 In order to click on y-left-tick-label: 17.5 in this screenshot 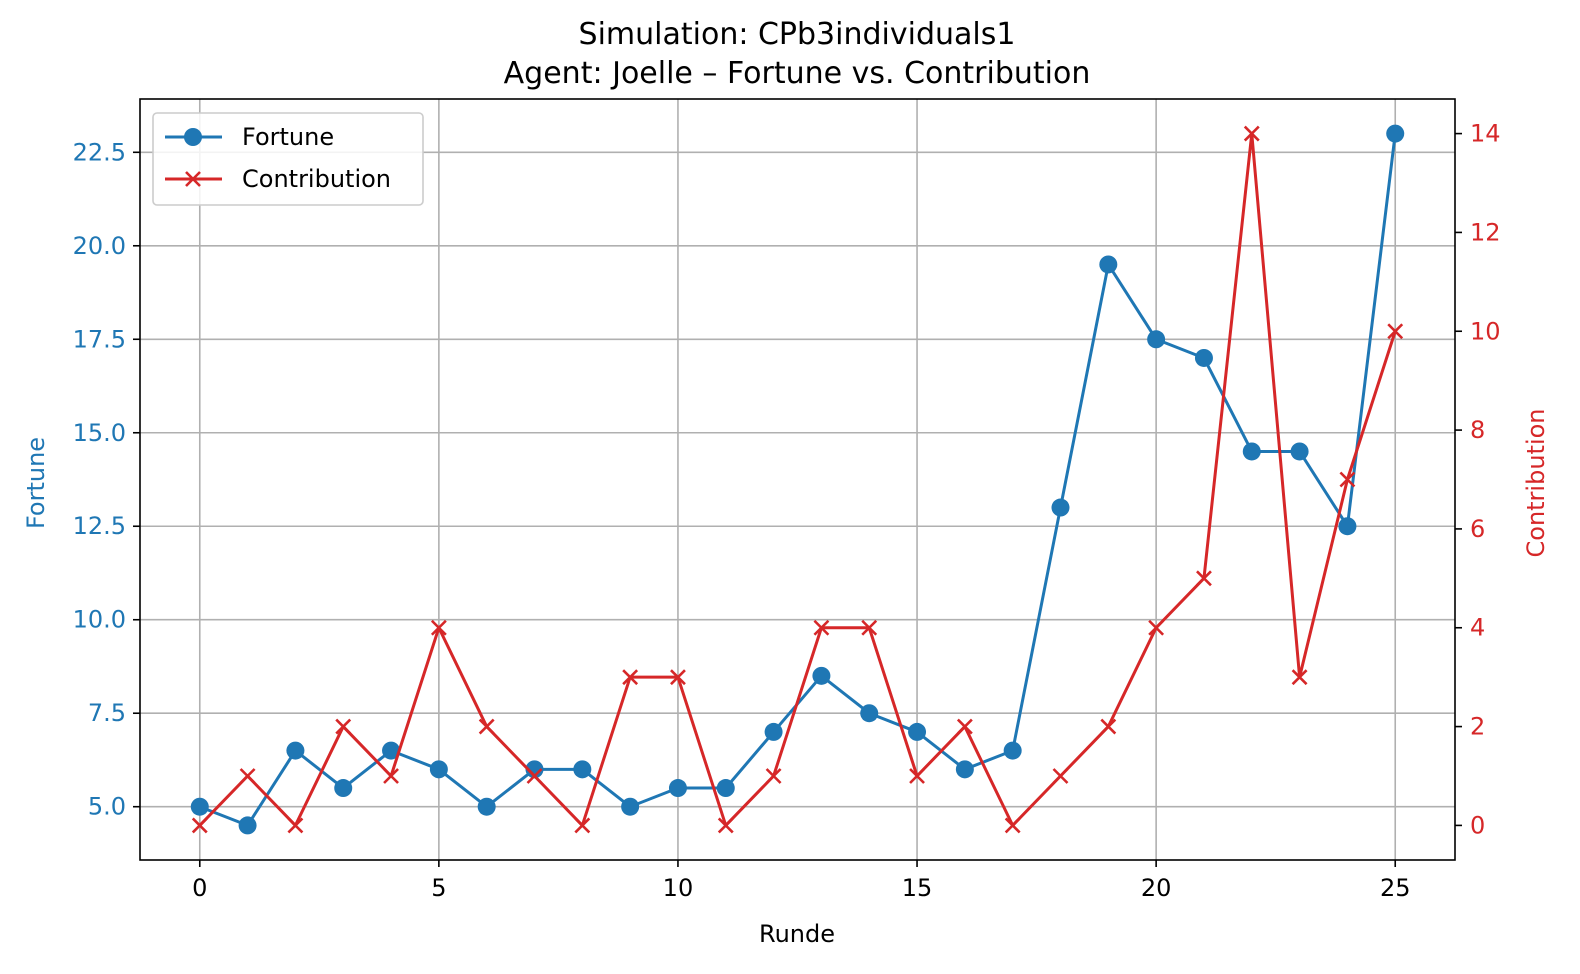, I will do `click(99, 339)`.